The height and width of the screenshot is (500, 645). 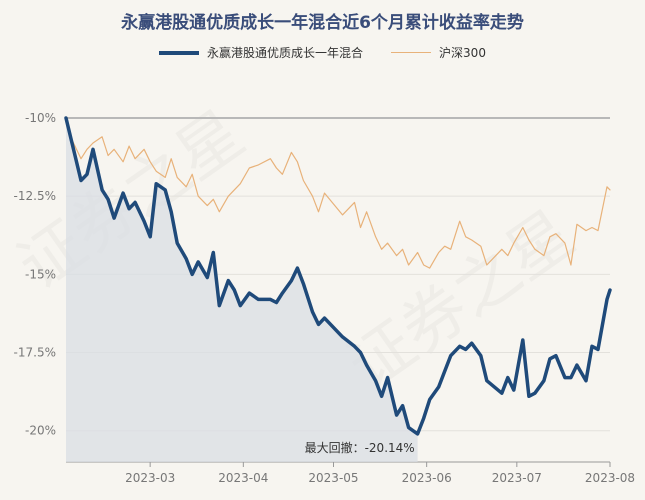 I want to click on x-tick-label: 2023-07, so click(x=517, y=478).